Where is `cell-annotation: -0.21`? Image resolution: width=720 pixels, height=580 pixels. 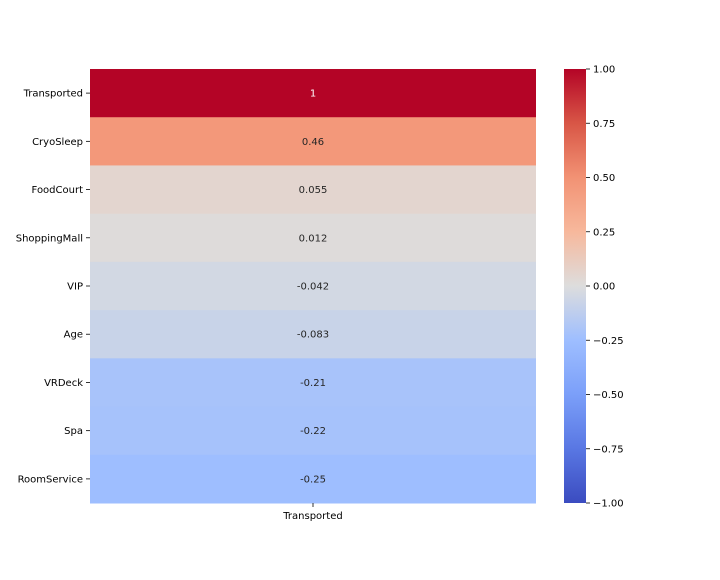
cell-annotation: -0.21 is located at coordinates (313, 383).